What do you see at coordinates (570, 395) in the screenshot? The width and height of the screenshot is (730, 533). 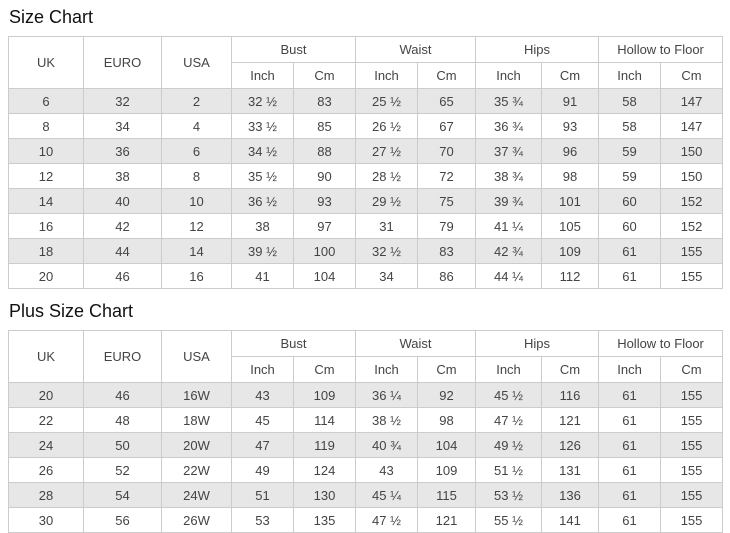 I see `size-cell: 116` at bounding box center [570, 395].